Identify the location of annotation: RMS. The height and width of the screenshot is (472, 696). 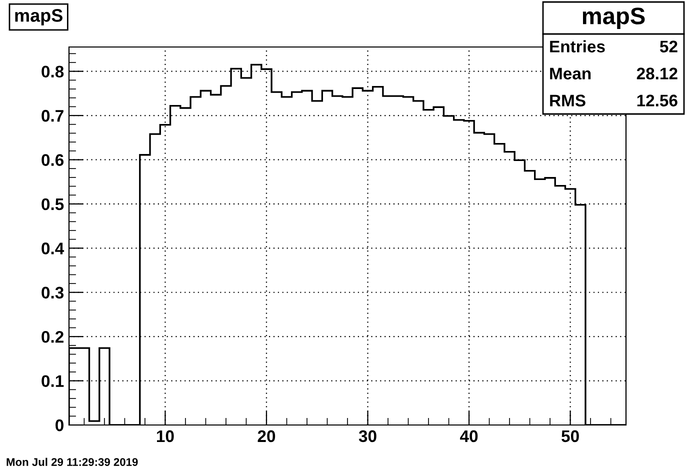
(568, 100).